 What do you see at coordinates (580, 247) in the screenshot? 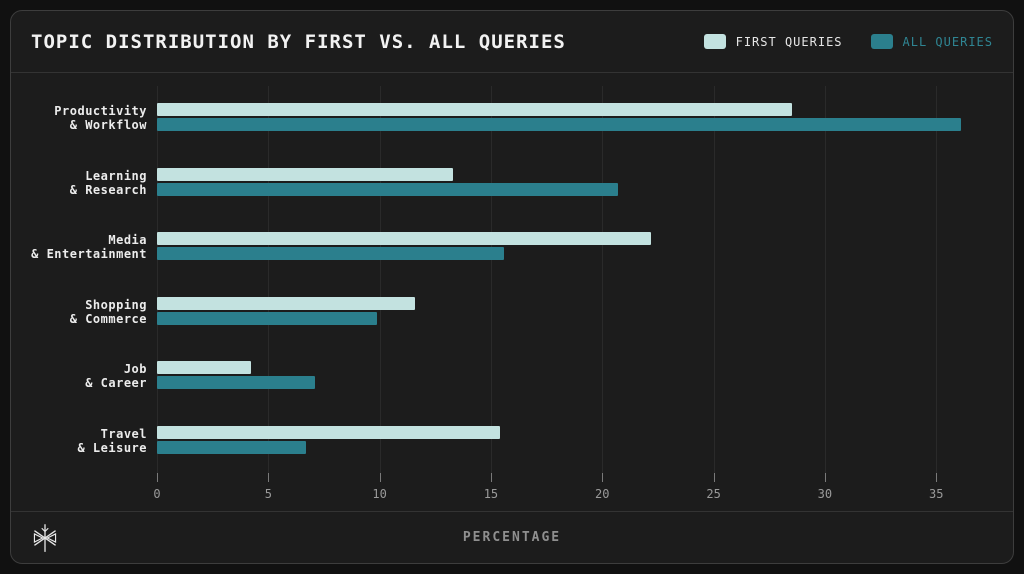
I see `bars-media-entertainment` at bounding box center [580, 247].